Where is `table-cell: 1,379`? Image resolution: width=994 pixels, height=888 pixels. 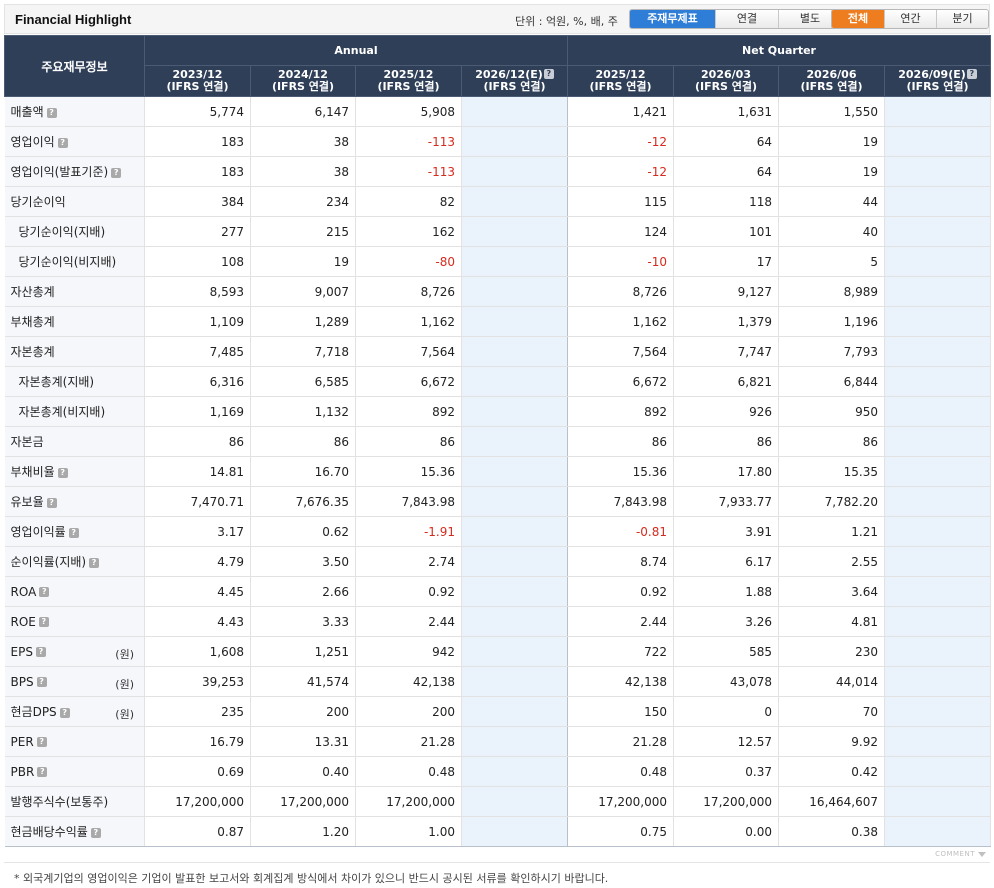
table-cell: 1,379 is located at coordinates (726, 321).